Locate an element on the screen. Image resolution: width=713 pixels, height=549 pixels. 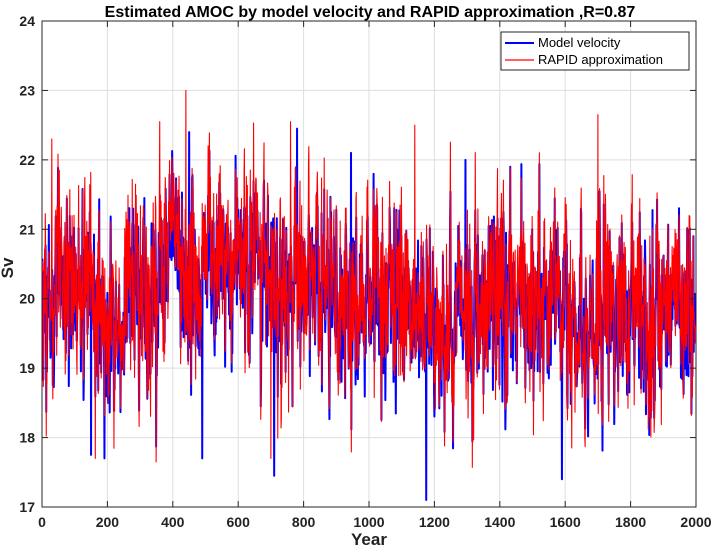
legend-label-rapid-approximation: RAPID approximation is located at coordinates (600, 59).